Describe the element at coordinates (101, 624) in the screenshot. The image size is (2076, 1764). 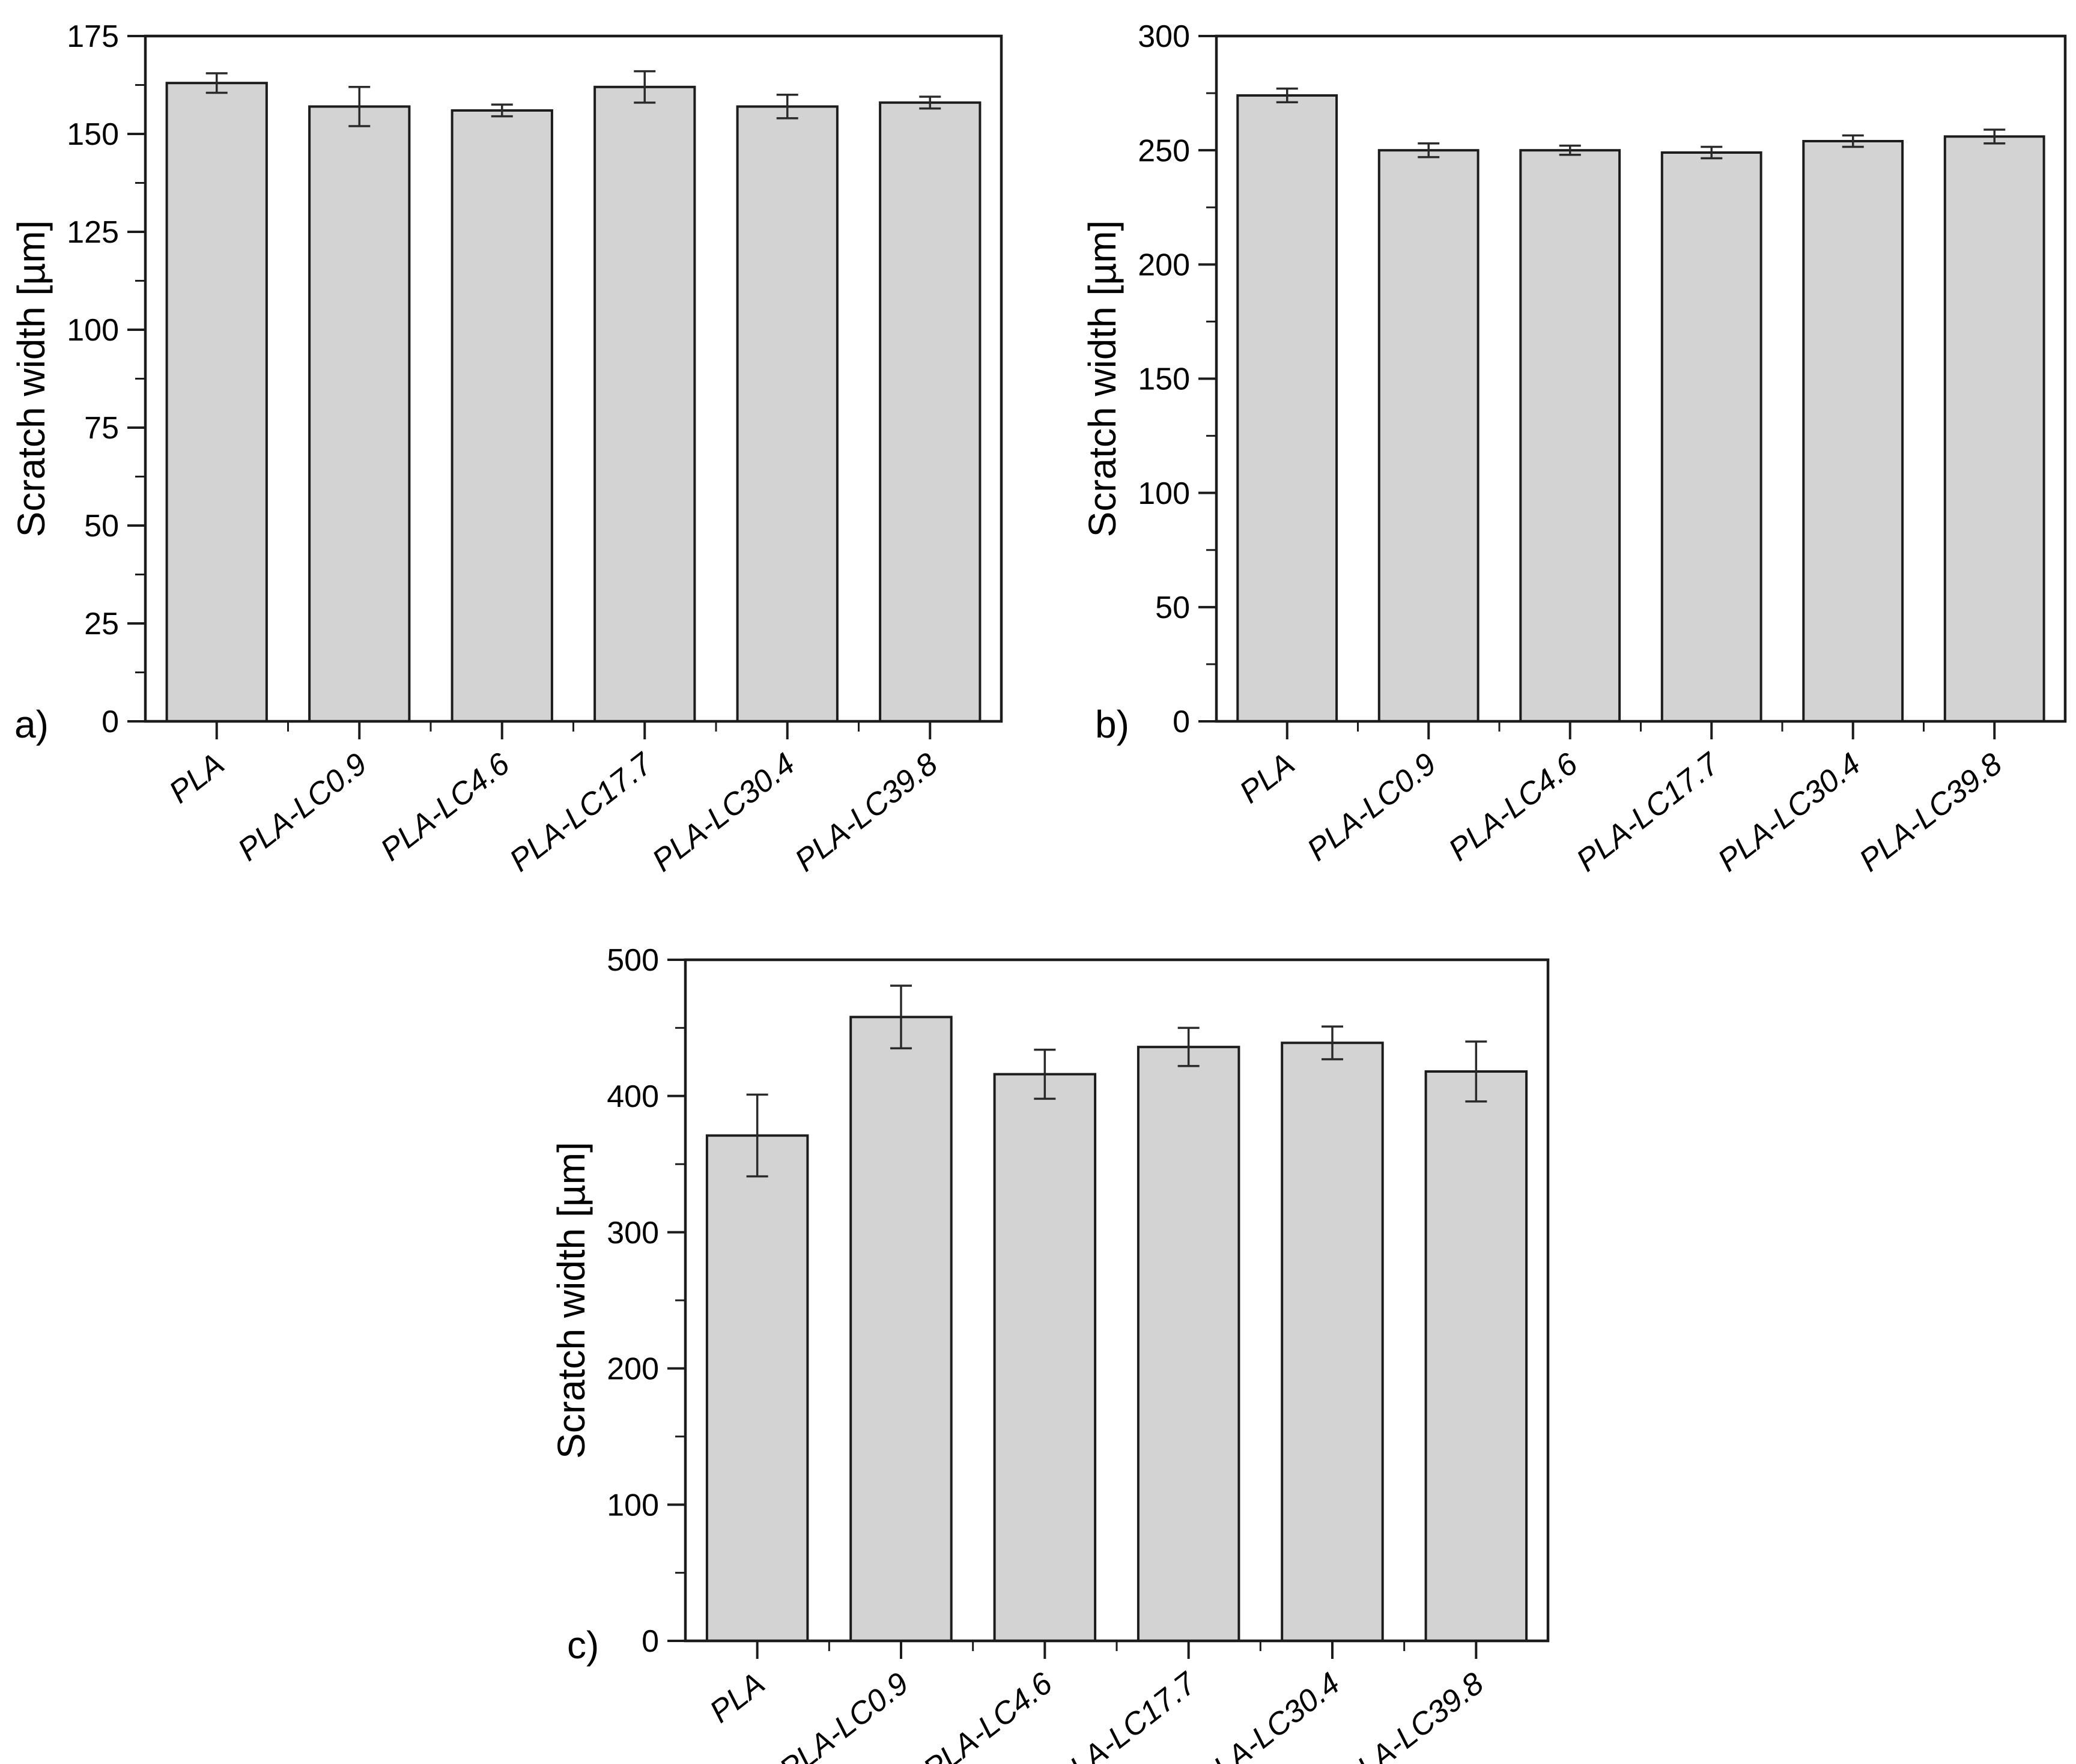
I see `y-tick-label: 25` at that location.